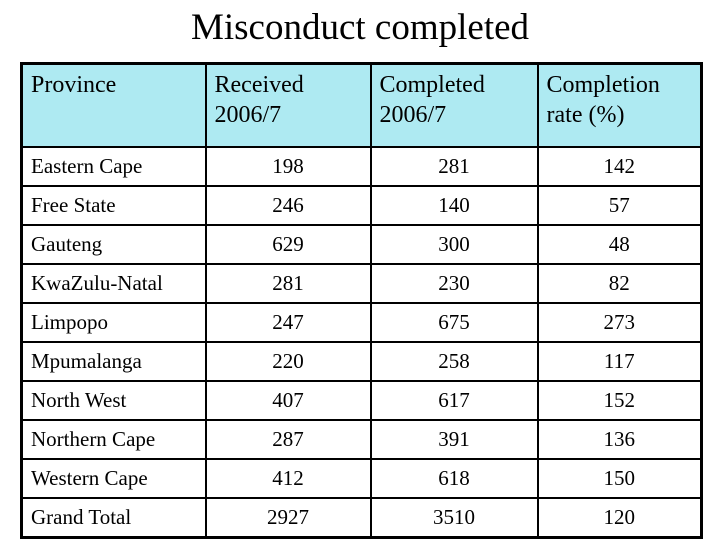 The width and height of the screenshot is (720, 540). I want to click on table-row: Western Cape 412 618 150, so click(361, 478).